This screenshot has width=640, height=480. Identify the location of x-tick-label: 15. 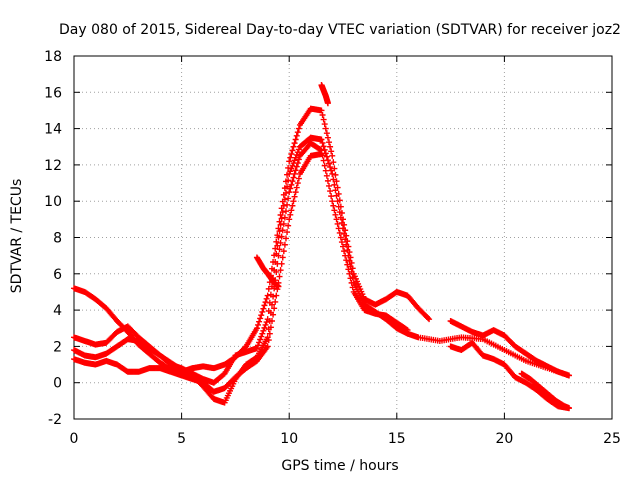
(397, 439).